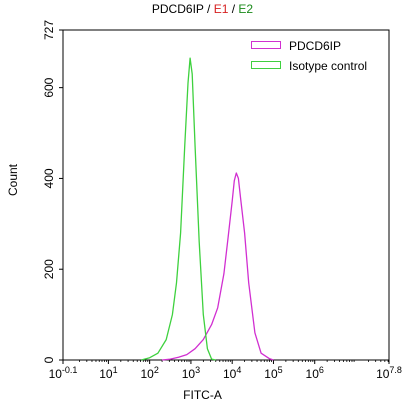 This screenshot has height=407, width=405. I want to click on y-axis-label: Count, so click(13, 179).